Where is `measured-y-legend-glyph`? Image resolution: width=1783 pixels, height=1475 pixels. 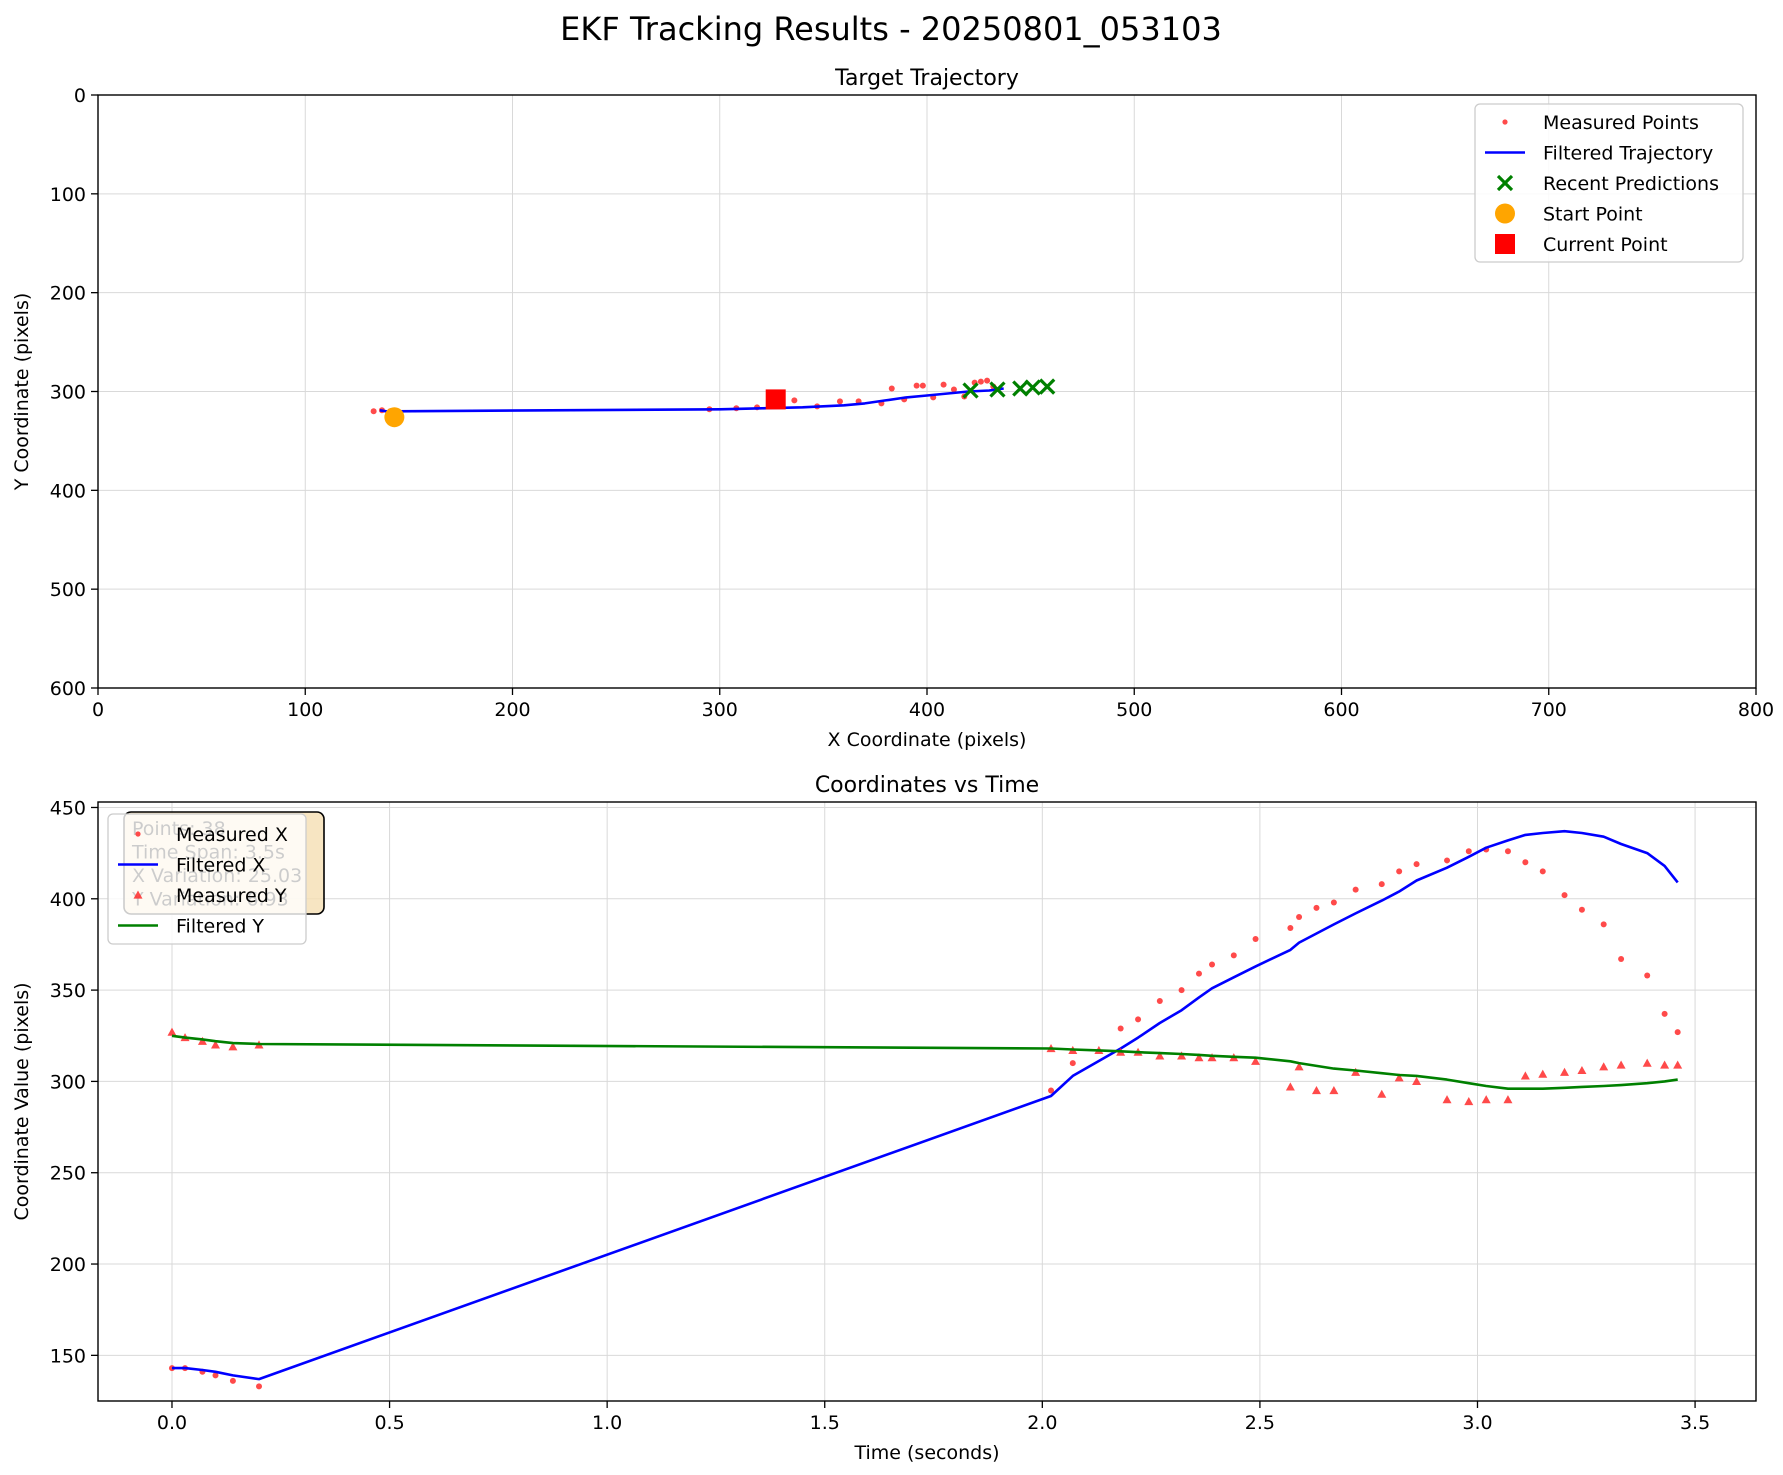 measured-y-legend-glyph is located at coordinates (138, 894).